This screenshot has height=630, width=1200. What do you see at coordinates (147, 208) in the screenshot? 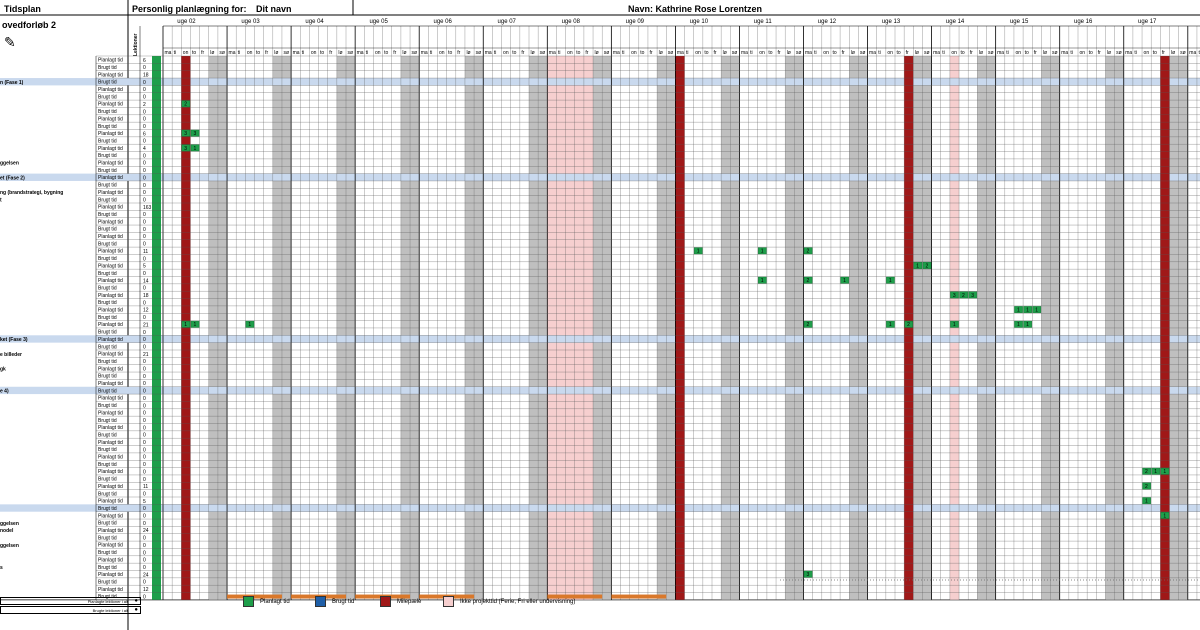
I see `row-count: 163` at bounding box center [147, 208].